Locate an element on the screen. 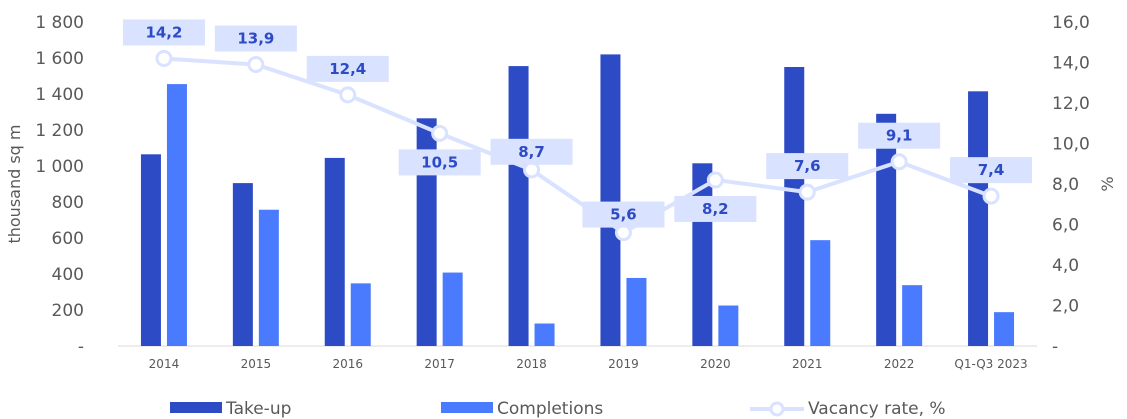 Image resolution: width=1127 pixels, height=419 pixels. vacancy-data-label: 9,1 is located at coordinates (899, 136).